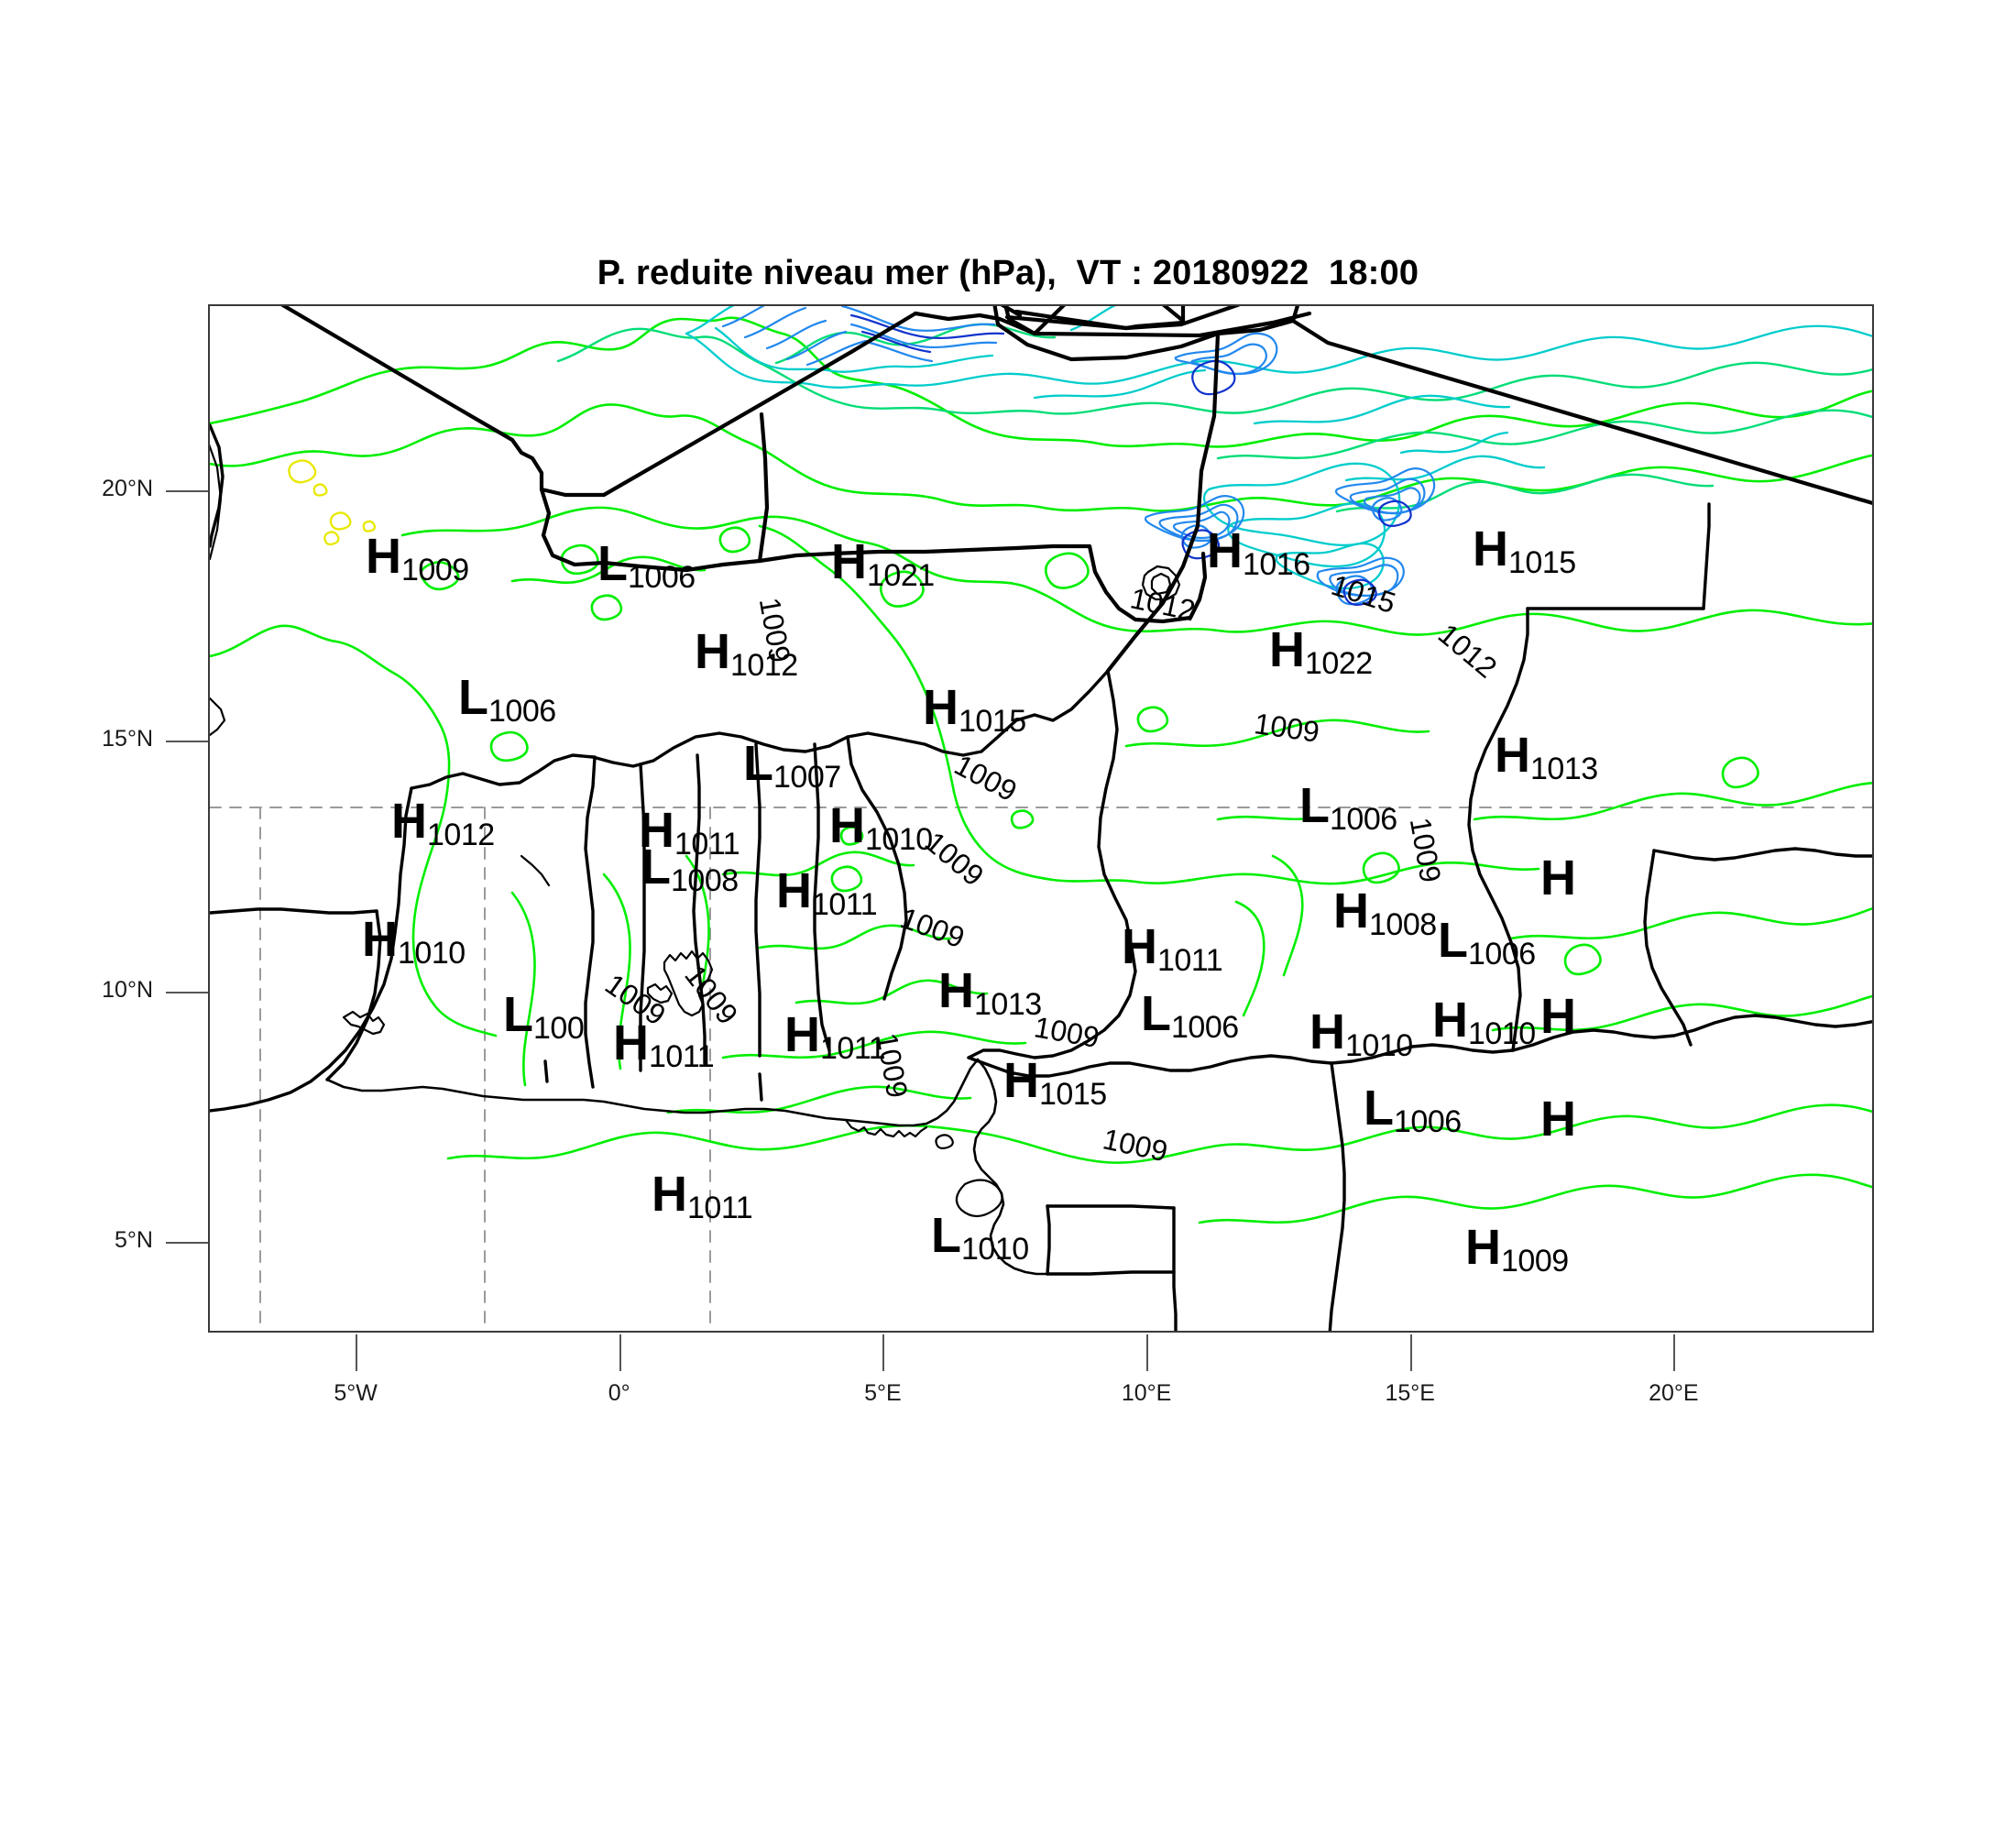  What do you see at coordinates (1410, 1393) in the screenshot?
I see `x-axis-tick-label: 15°E` at bounding box center [1410, 1393].